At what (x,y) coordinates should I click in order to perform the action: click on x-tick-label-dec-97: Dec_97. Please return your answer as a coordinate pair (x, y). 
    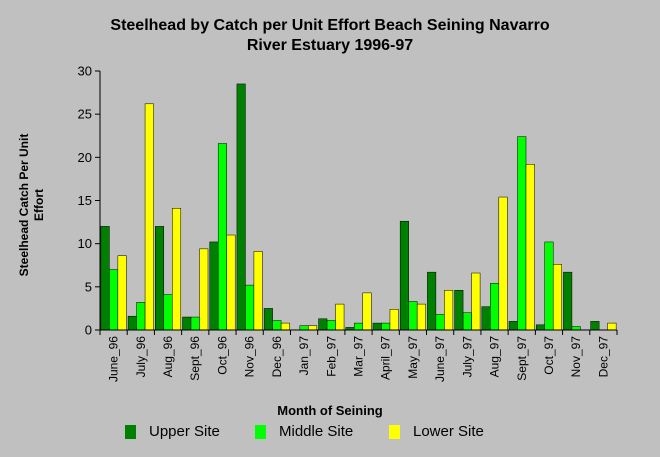
    Looking at the image, I should click on (603, 357).